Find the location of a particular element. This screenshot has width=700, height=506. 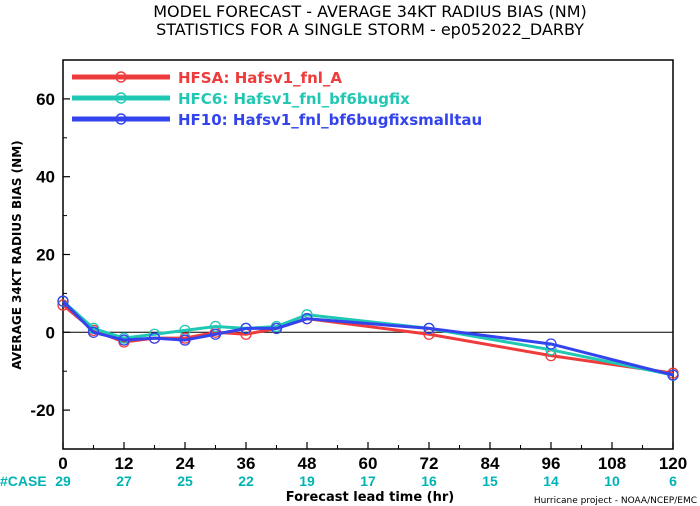

y-tick-label: 20 is located at coordinates (45, 255).